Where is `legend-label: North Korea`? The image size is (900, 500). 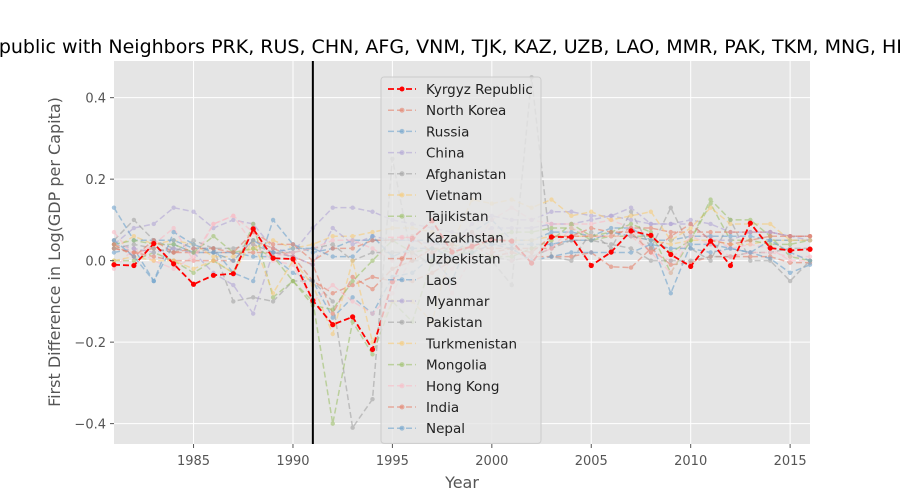
legend-label: North Korea is located at coordinates (466, 111).